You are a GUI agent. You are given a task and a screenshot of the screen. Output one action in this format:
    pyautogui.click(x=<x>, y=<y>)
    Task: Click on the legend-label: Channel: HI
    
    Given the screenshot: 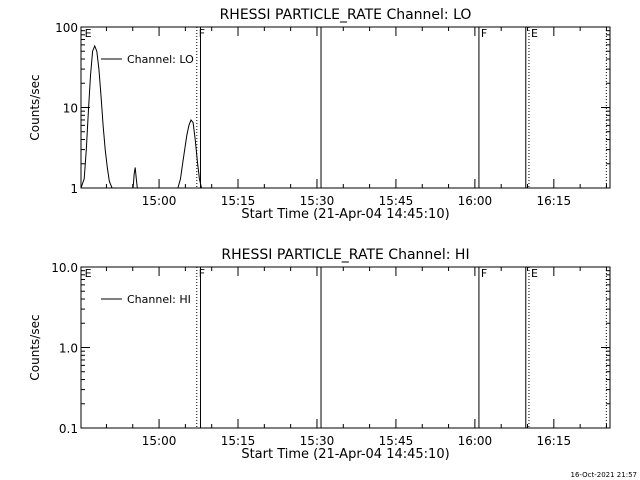 What is the action you would take?
    pyautogui.click(x=159, y=299)
    